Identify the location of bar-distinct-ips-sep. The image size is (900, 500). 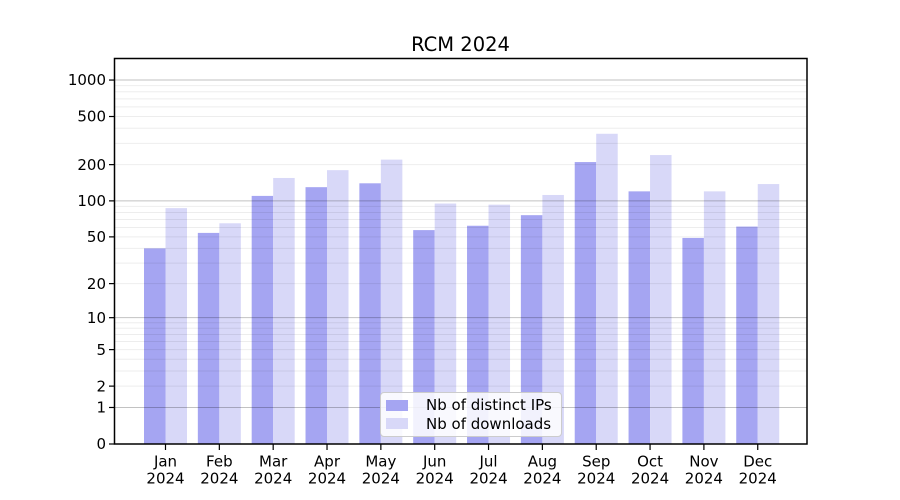
(585, 303).